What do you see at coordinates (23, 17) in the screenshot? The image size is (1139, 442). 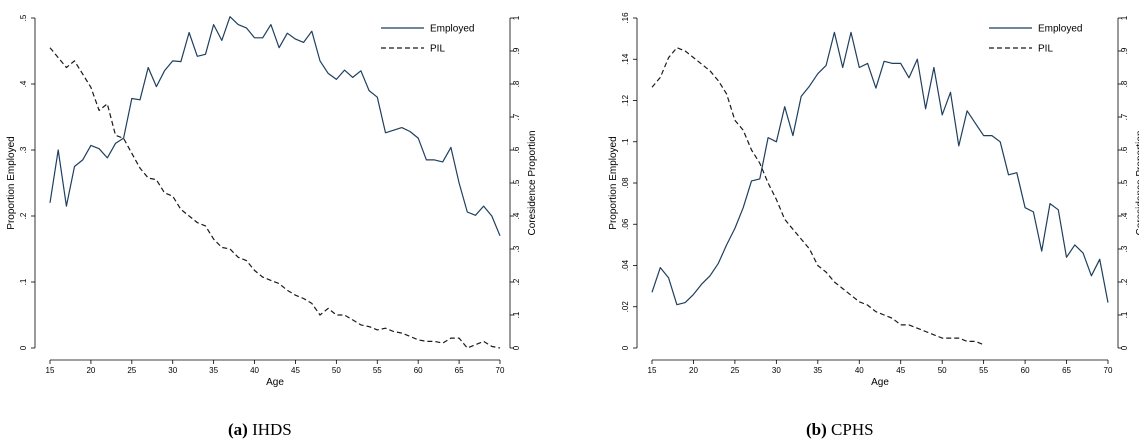 I see `left-axis-tick-label: .5` at bounding box center [23, 17].